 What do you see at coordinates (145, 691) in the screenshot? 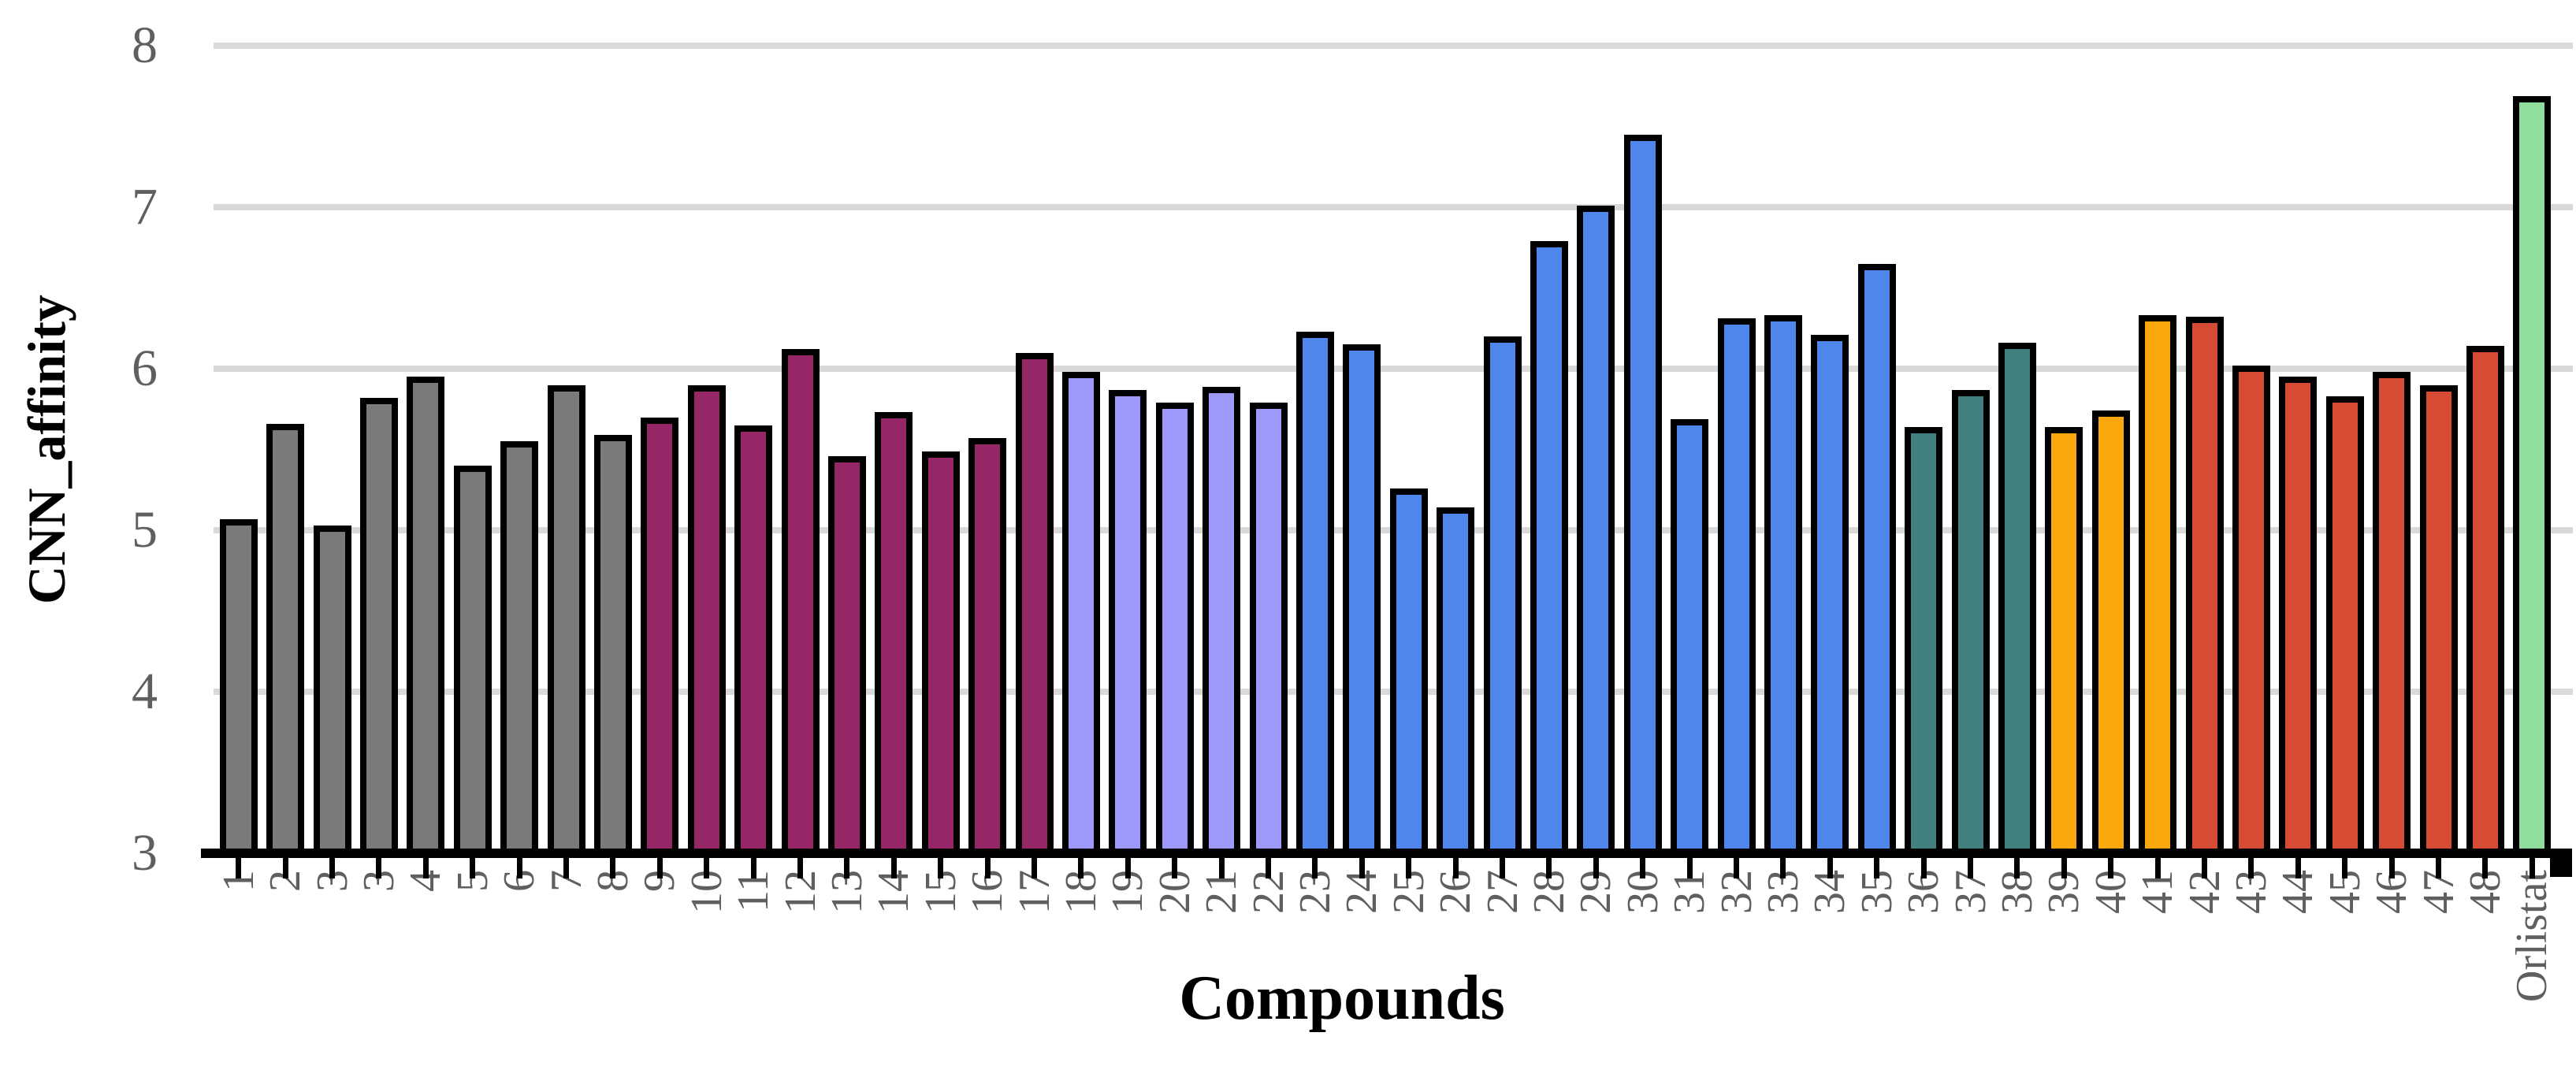
I see `y-tick-label: 4` at bounding box center [145, 691].